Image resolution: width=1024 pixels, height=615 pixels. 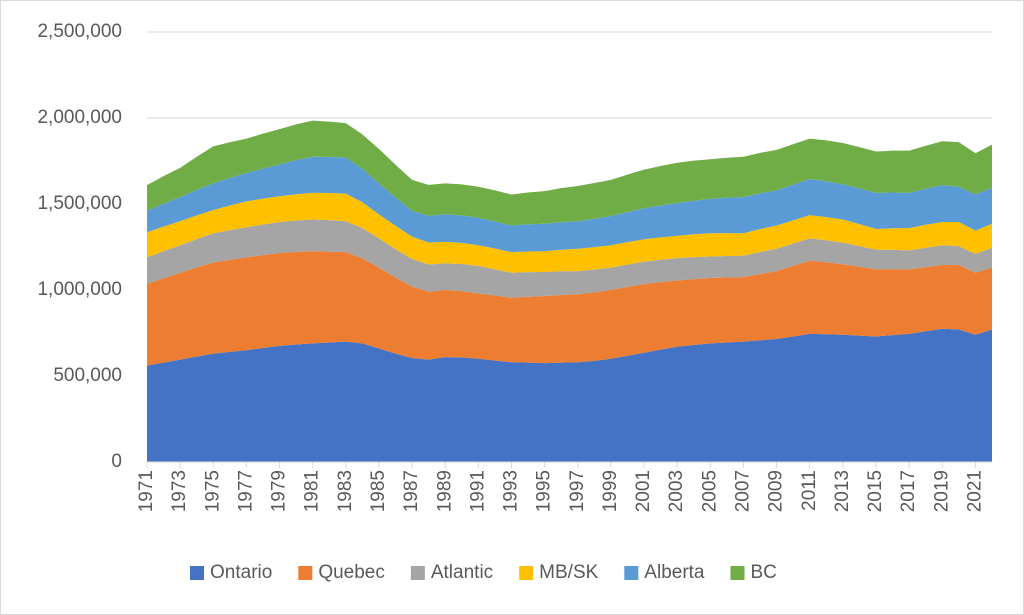 What do you see at coordinates (974, 491) in the screenshot?
I see `x-tick-label: 2021` at bounding box center [974, 491].